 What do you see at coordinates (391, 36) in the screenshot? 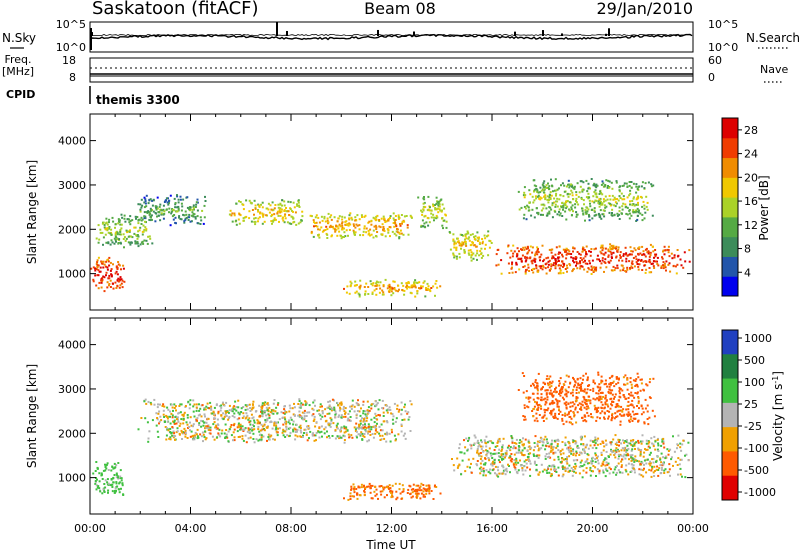
I see `nsky-trace` at bounding box center [391, 36].